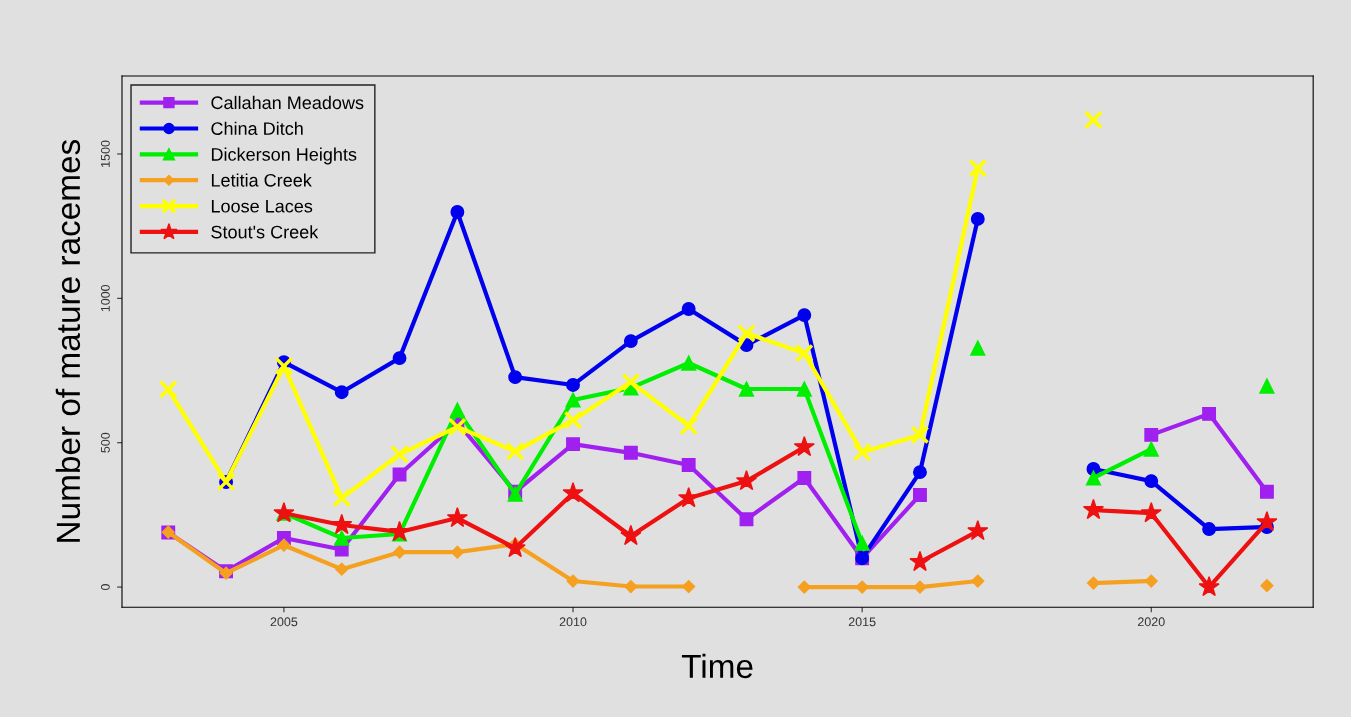 This screenshot has width=1351, height=717. What do you see at coordinates (862, 622) in the screenshot?
I see `x-tick-label: 2015` at bounding box center [862, 622].